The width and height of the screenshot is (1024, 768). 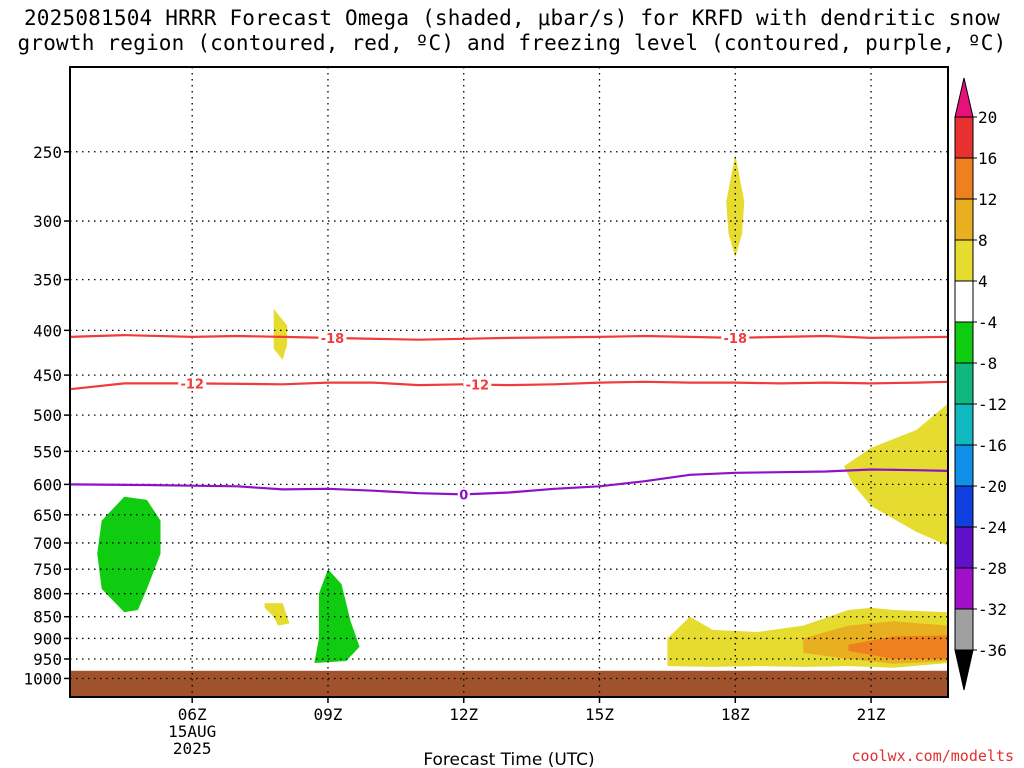 What do you see at coordinates (992, 445) in the screenshot?
I see `colorbar-label: -16` at bounding box center [992, 445].